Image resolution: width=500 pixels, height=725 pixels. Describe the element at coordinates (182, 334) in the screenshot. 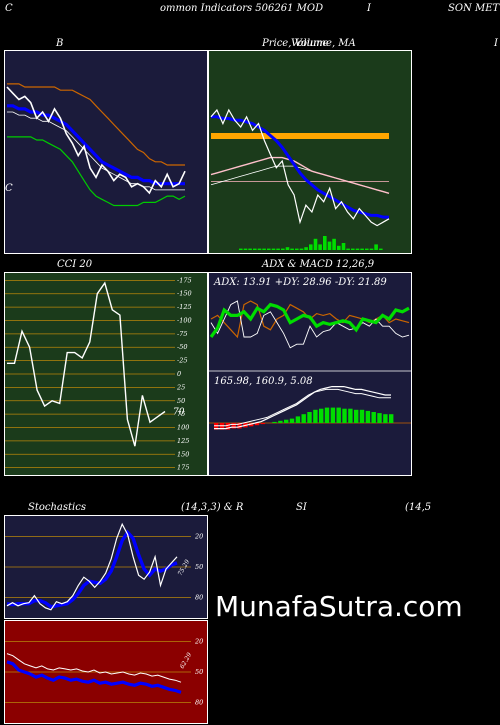

I see `cci-tick-label: -75` at that location.